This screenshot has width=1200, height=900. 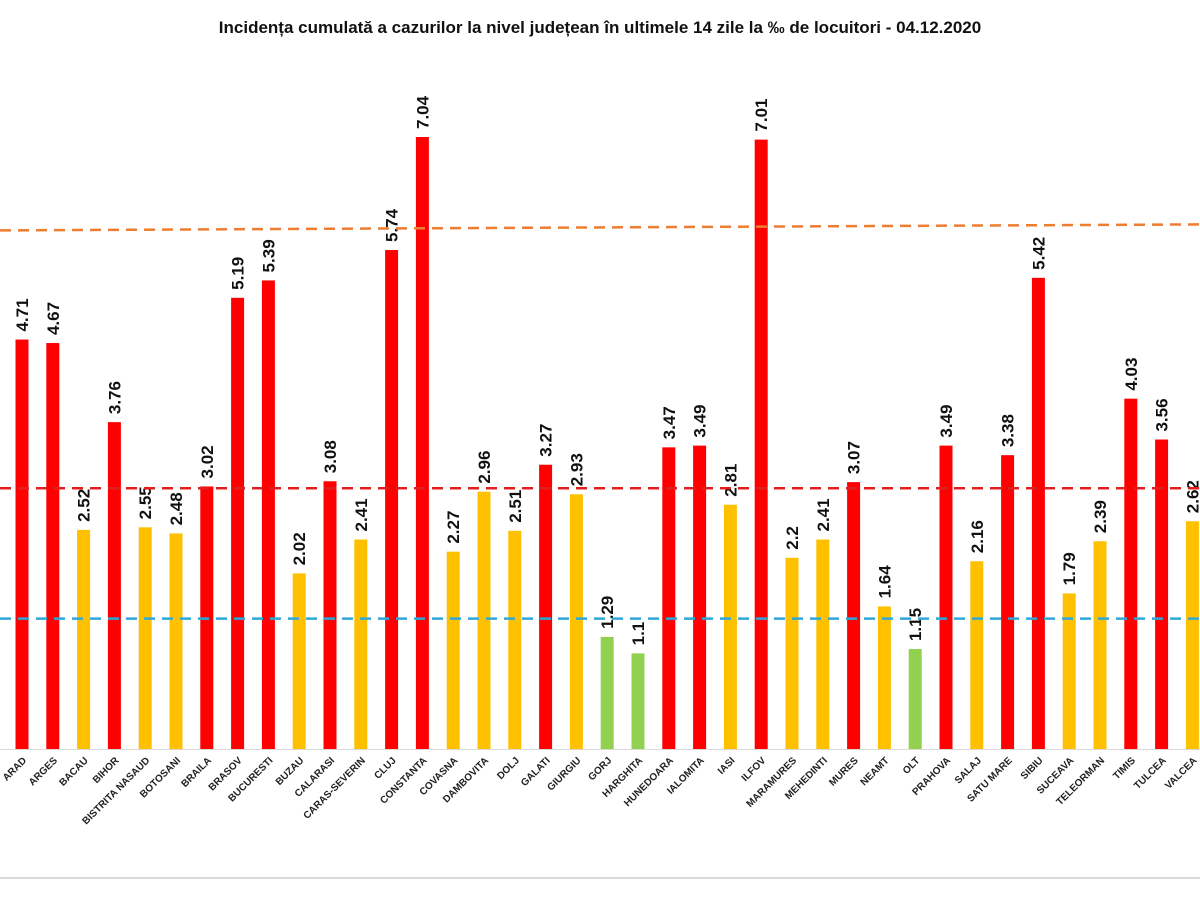 I want to click on chart-border, so click(x=600, y=878).